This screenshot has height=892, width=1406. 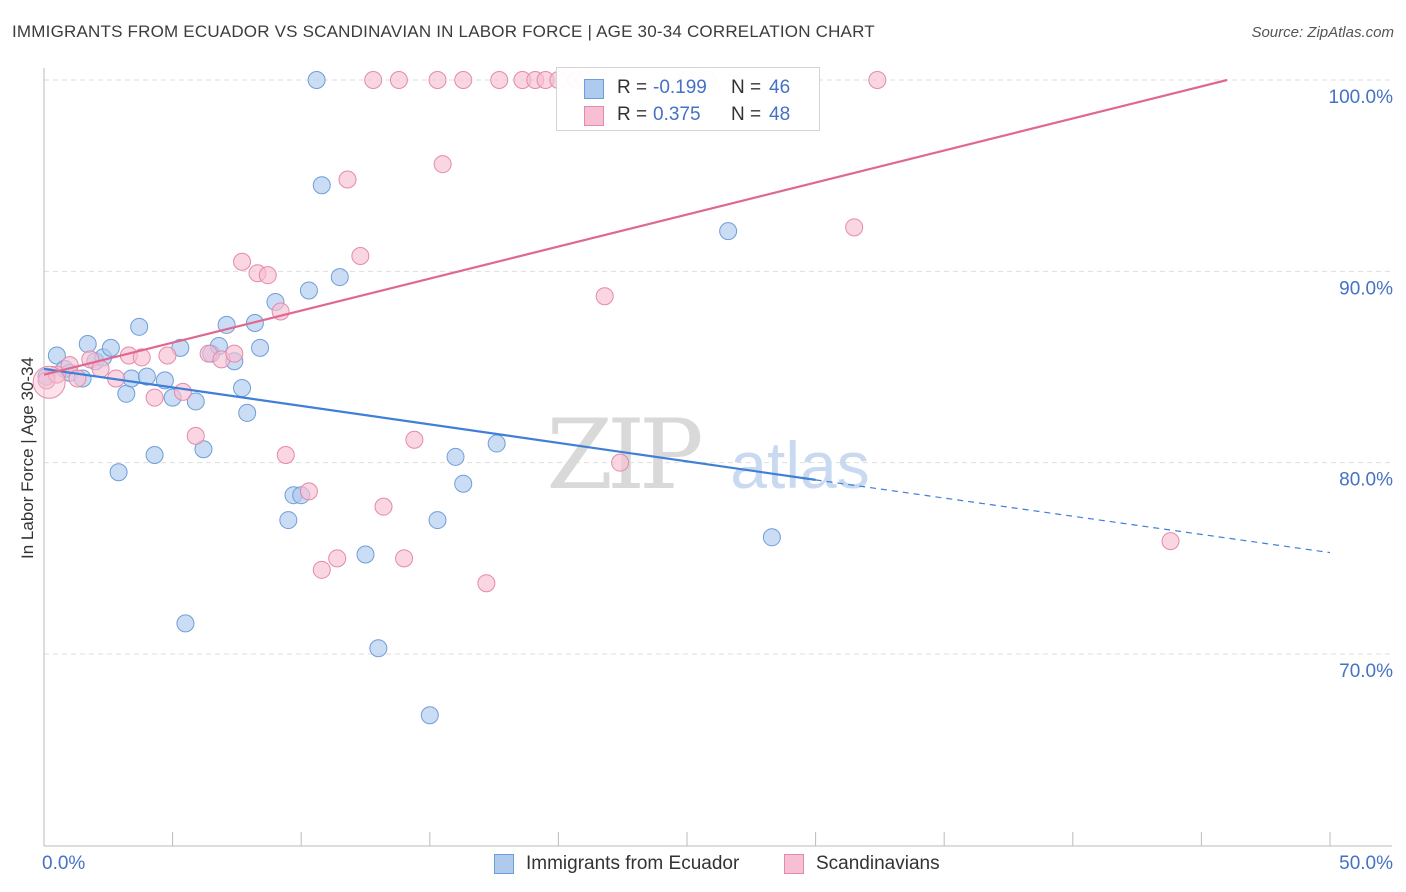 I want to click on legend-row-ecuador: R = -0.199 N = 46, so click(x=688, y=87).